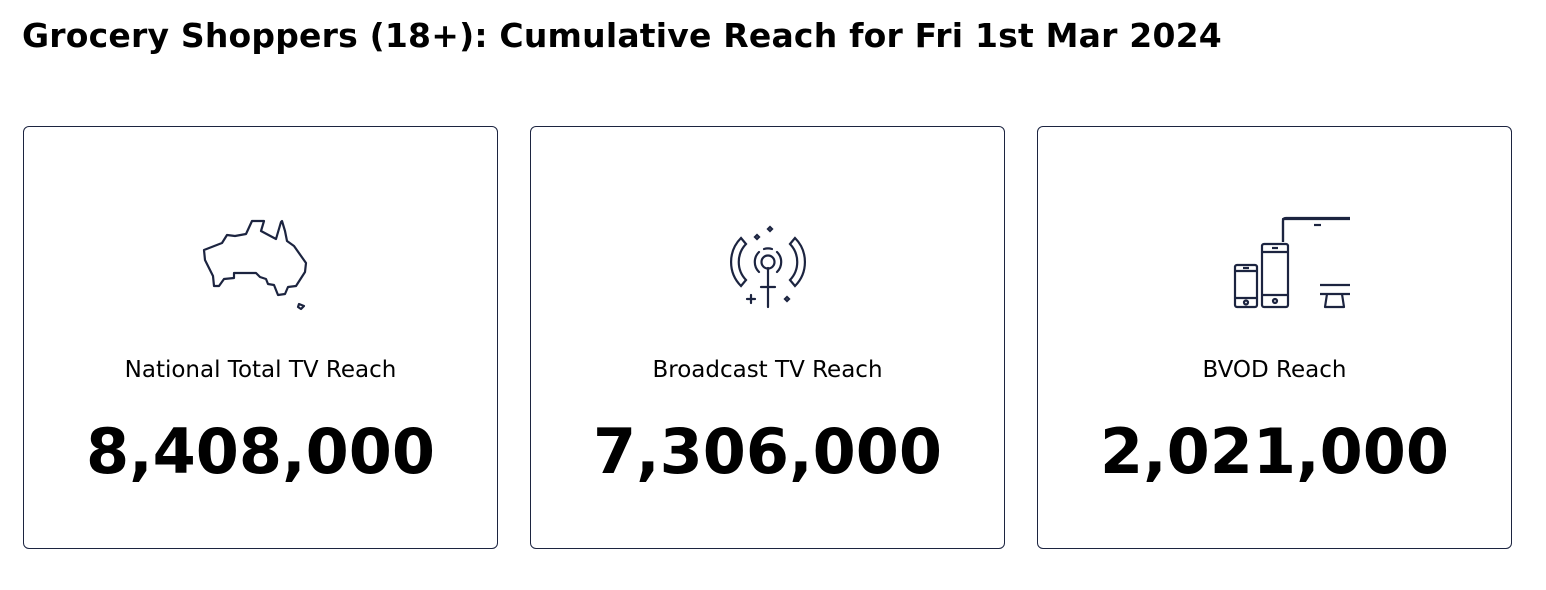  Describe the element at coordinates (768, 262) in the screenshot. I see `broadcast-antenna-icon` at that location.